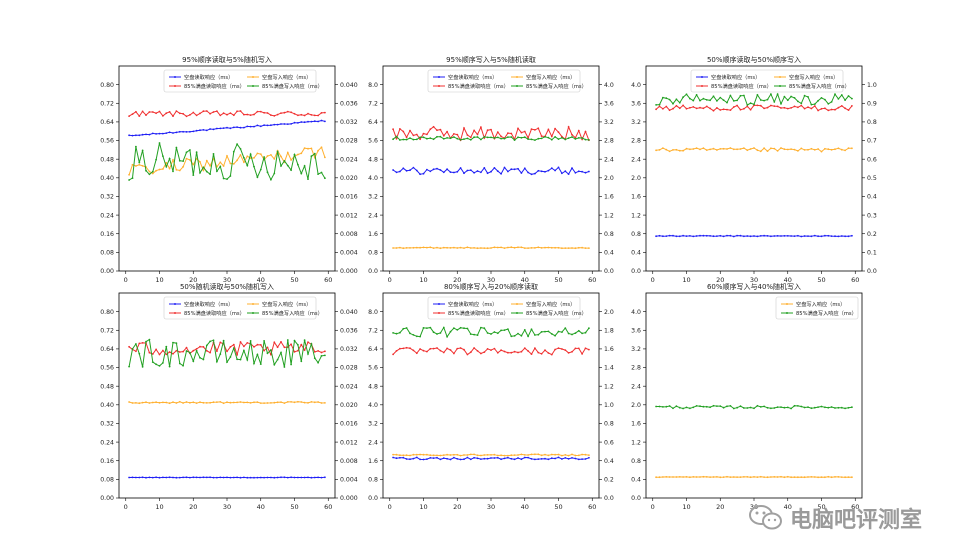 Image resolution: width=960 pixels, height=559 pixels. What do you see at coordinates (835, 518) in the screenshot?
I see `watermark: 电脑吧评测室` at bounding box center [835, 518].